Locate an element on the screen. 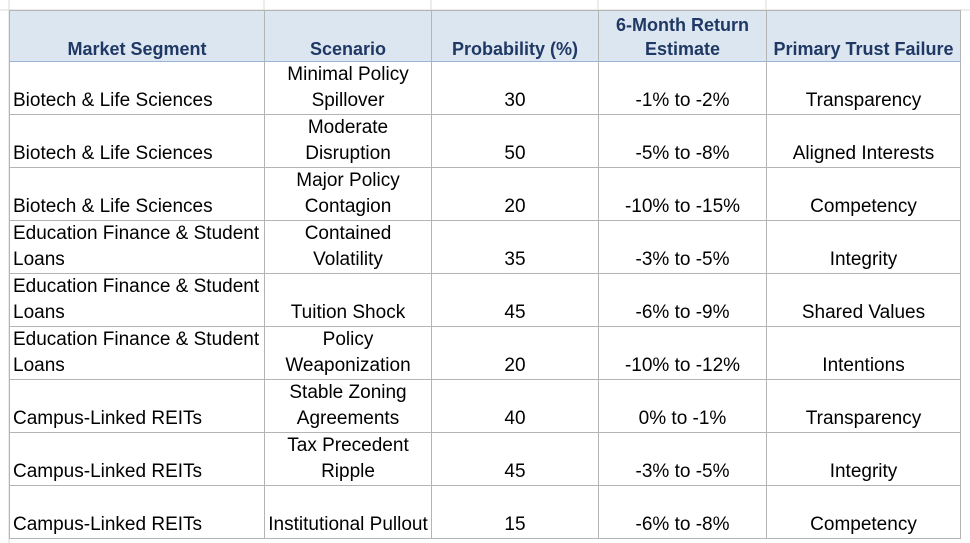  cell-scenario: Tax Precedent Ripple is located at coordinates (348, 459).